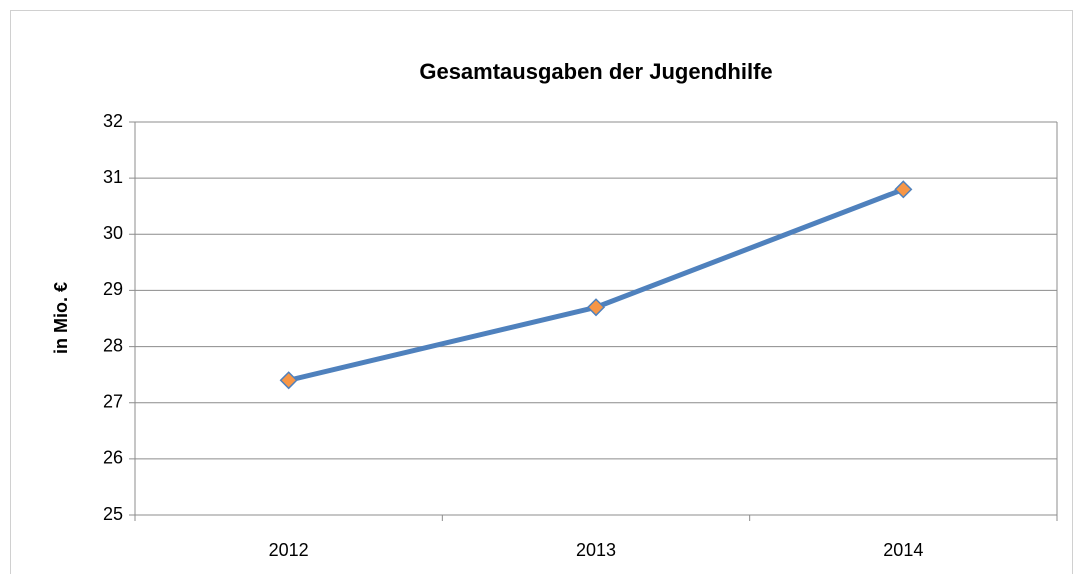 This screenshot has height=574, width=1074. Describe the element at coordinates (113, 345) in the screenshot. I see `y-tick-label: 28` at that location.